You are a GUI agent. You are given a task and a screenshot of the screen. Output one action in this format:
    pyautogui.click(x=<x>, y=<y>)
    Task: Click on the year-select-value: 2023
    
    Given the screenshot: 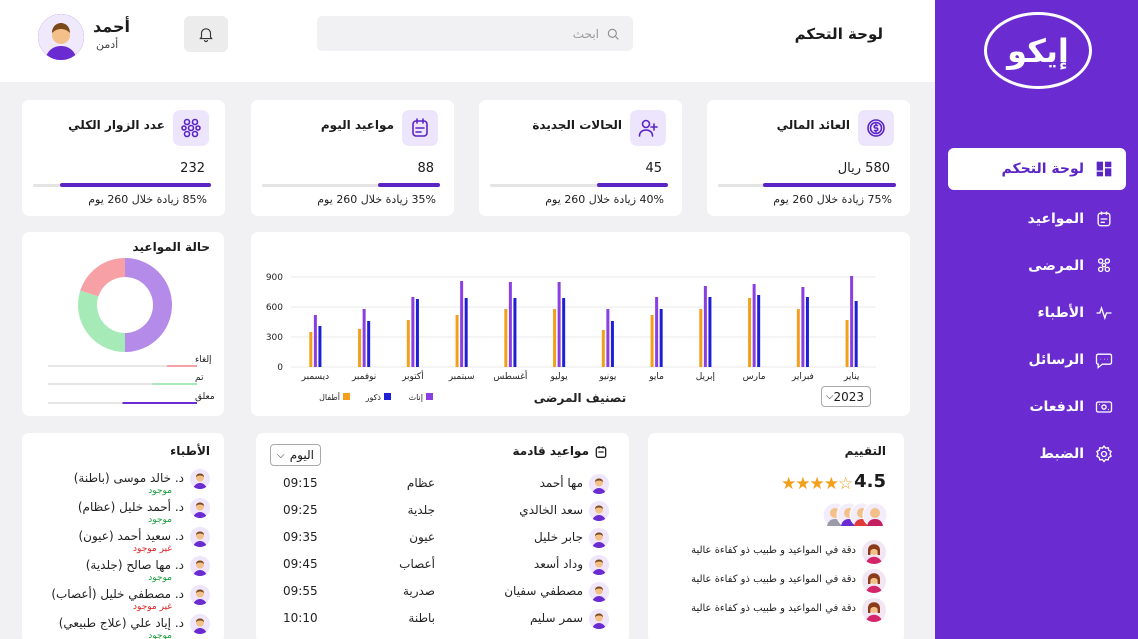 What is the action you would take?
    pyautogui.click(x=848, y=396)
    